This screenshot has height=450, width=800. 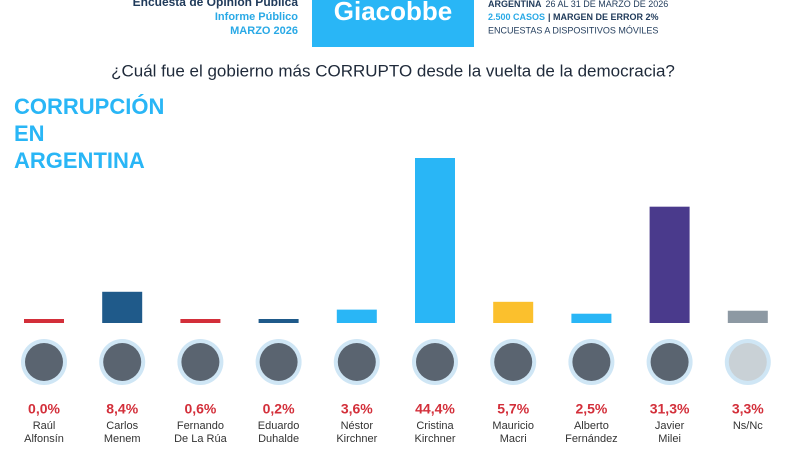 What do you see at coordinates (591, 426) in the screenshot?
I see `category-label: Alberto` at bounding box center [591, 426].